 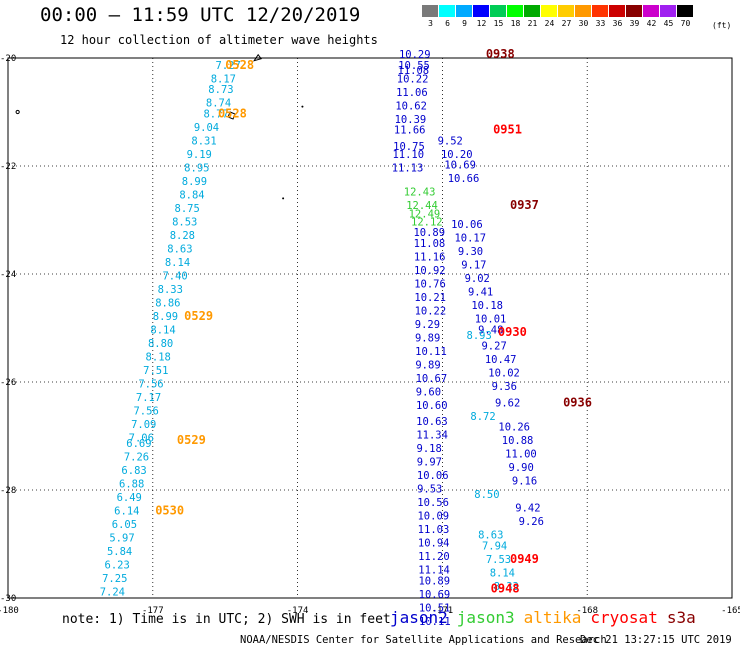 I want to click on wave-height-value: 8.95, so click(x=196, y=168).